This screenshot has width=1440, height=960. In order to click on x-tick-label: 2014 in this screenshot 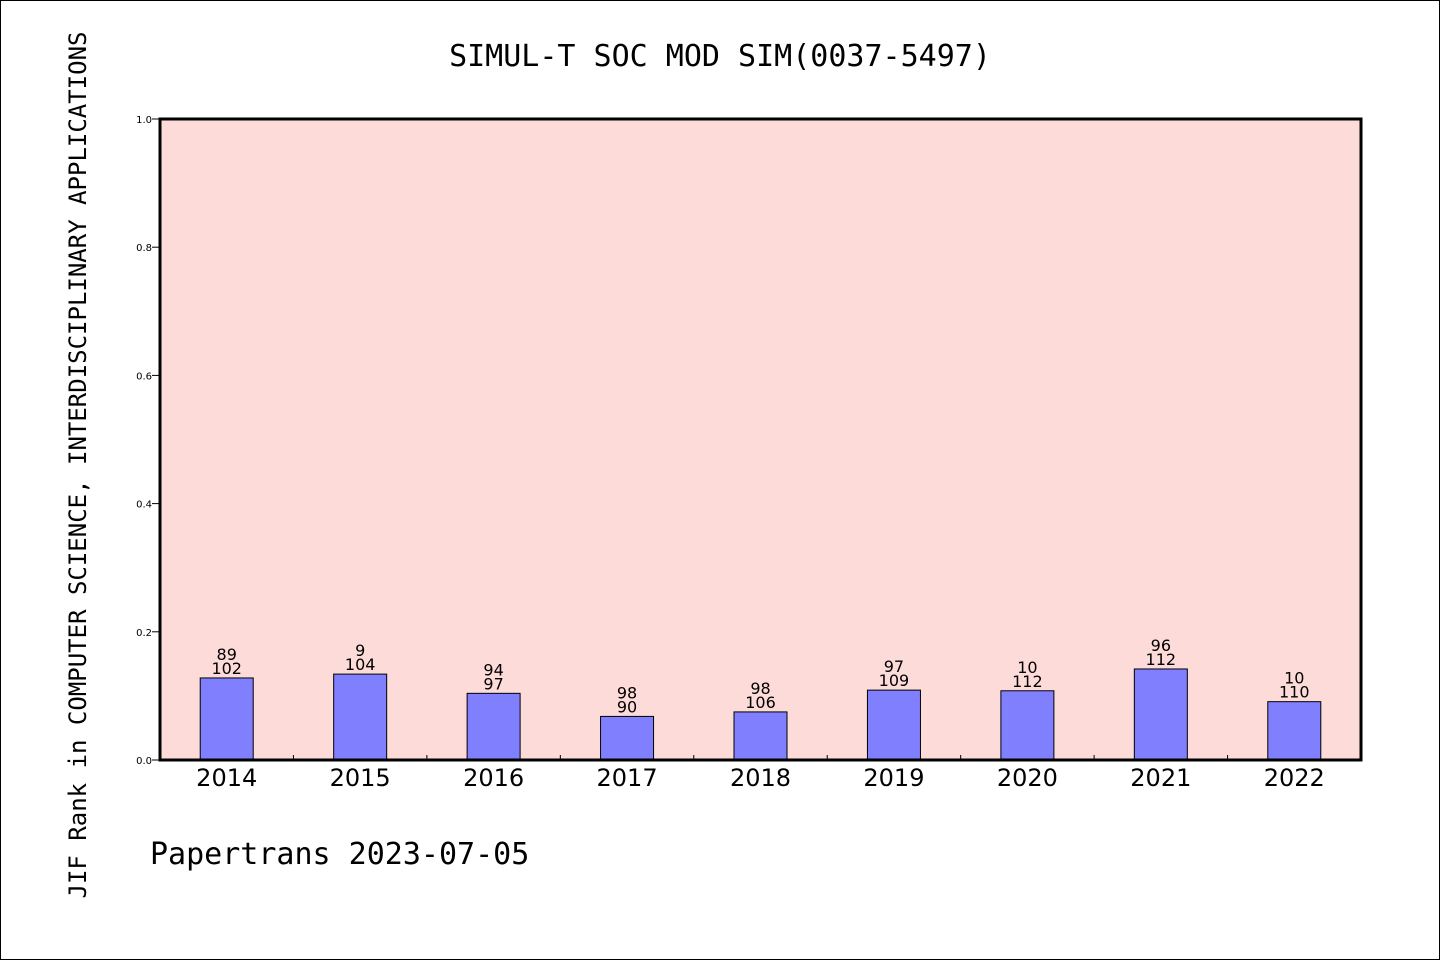, I will do `click(226, 778)`.